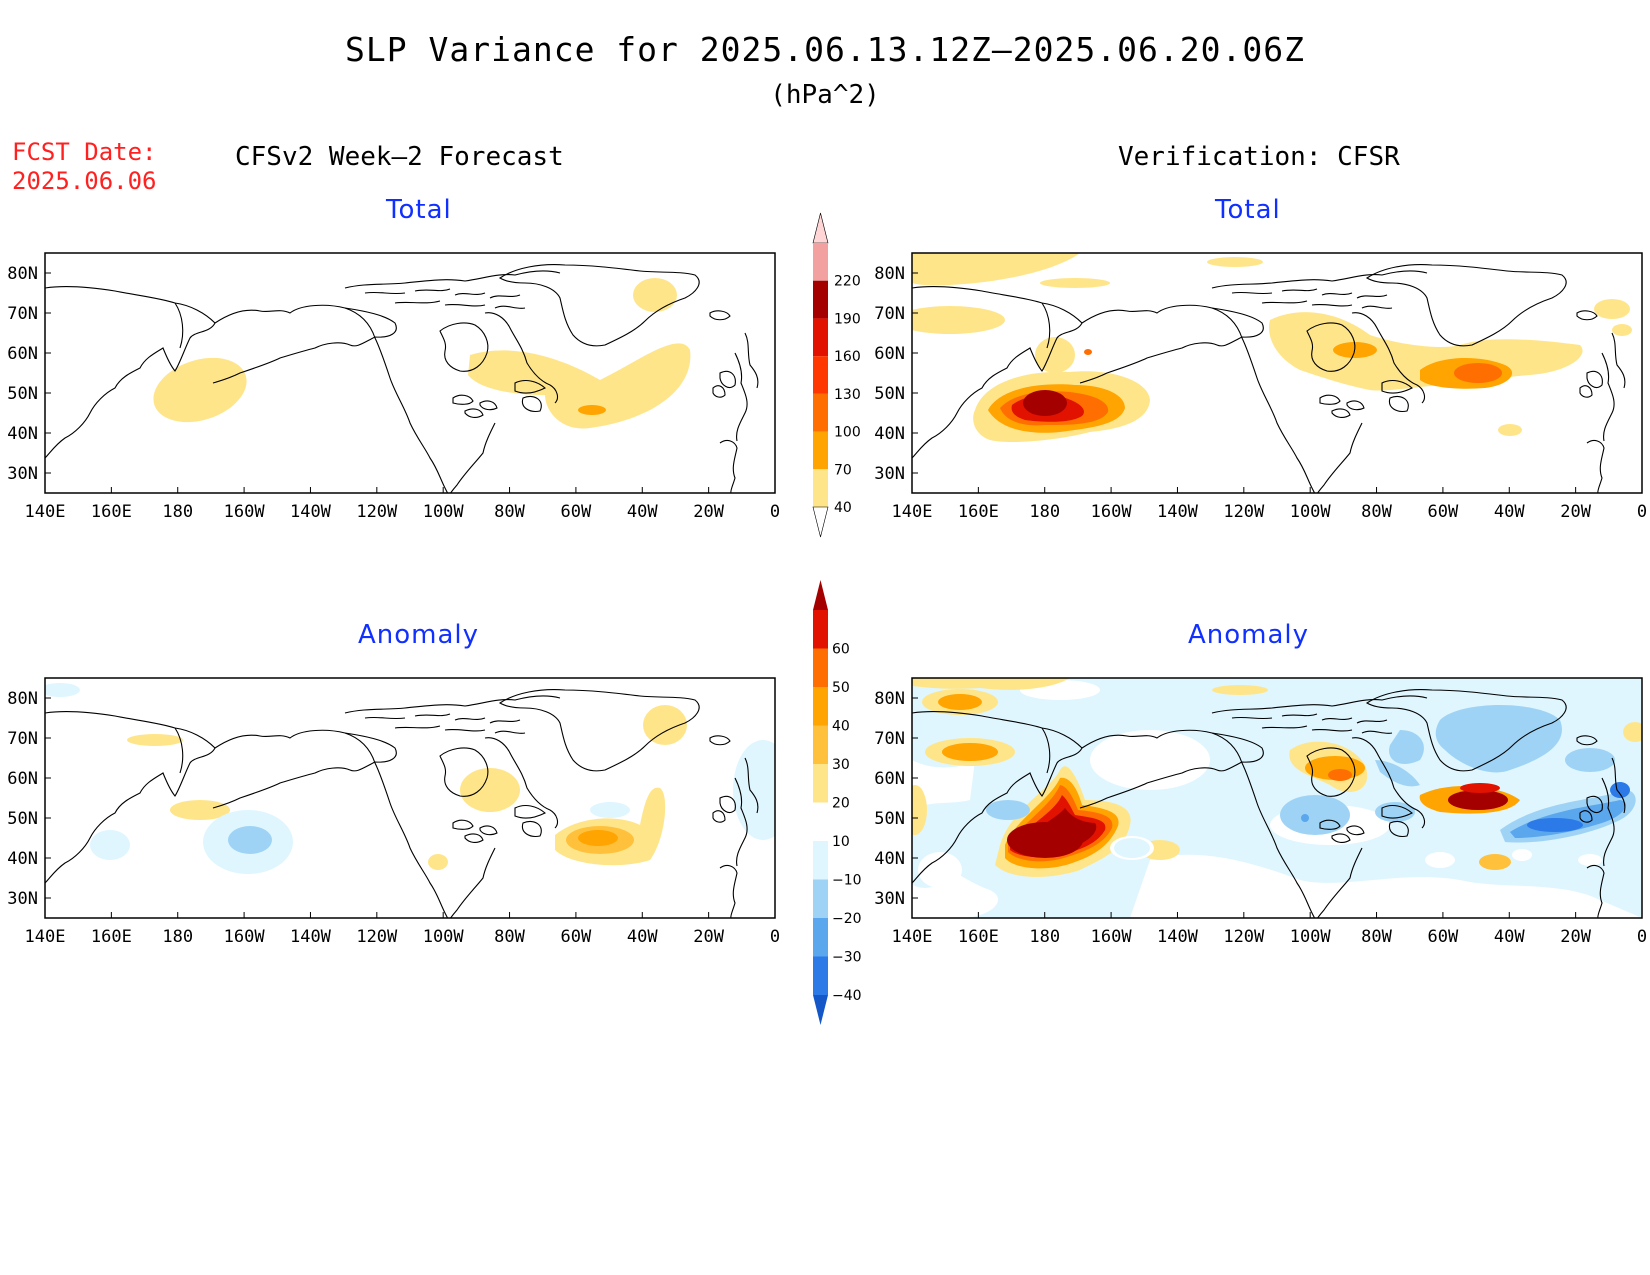 The width and height of the screenshot is (1650, 1275). What do you see at coordinates (1509, 937) in the screenshot?
I see `longitude-tick-label: 40W` at bounding box center [1509, 937].